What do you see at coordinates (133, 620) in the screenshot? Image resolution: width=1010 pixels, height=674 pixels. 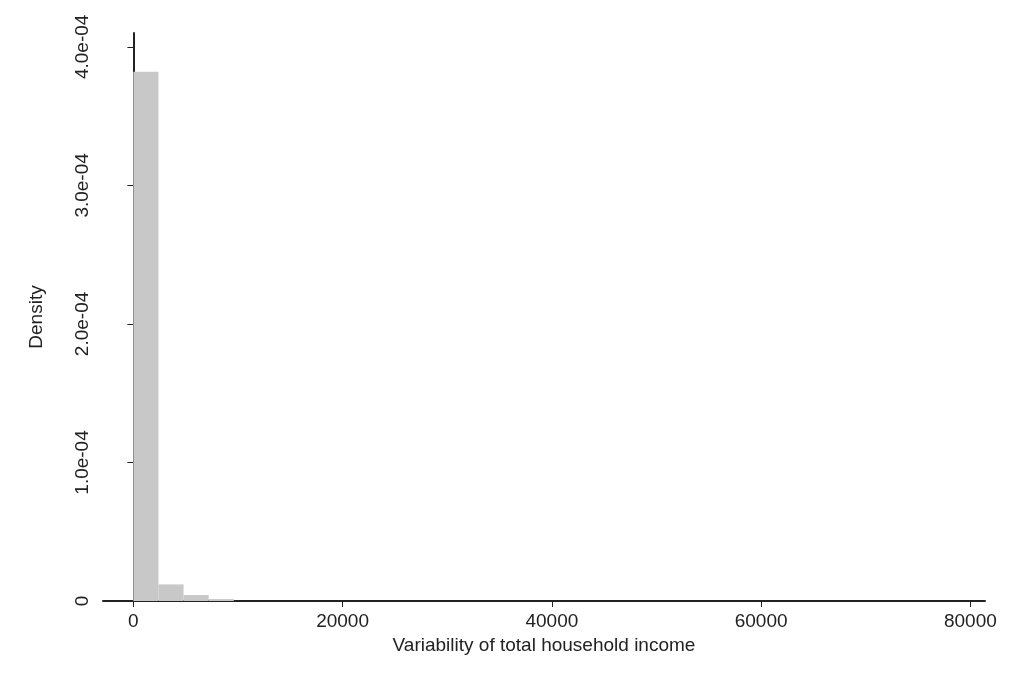 I see `x-tick-label: 0` at bounding box center [133, 620].